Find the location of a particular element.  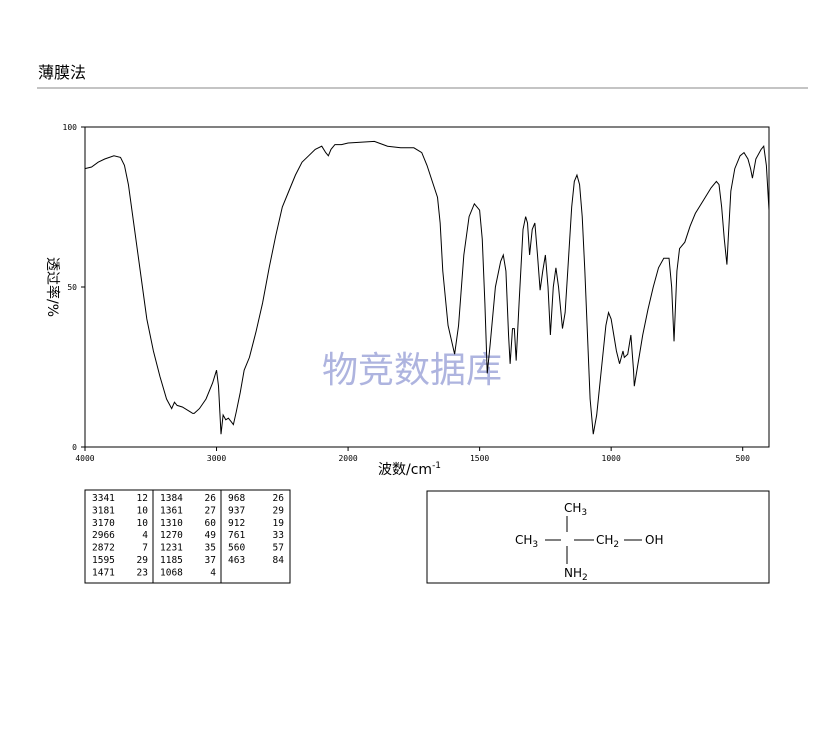

table-cell: 1068 is located at coordinates (171, 572).